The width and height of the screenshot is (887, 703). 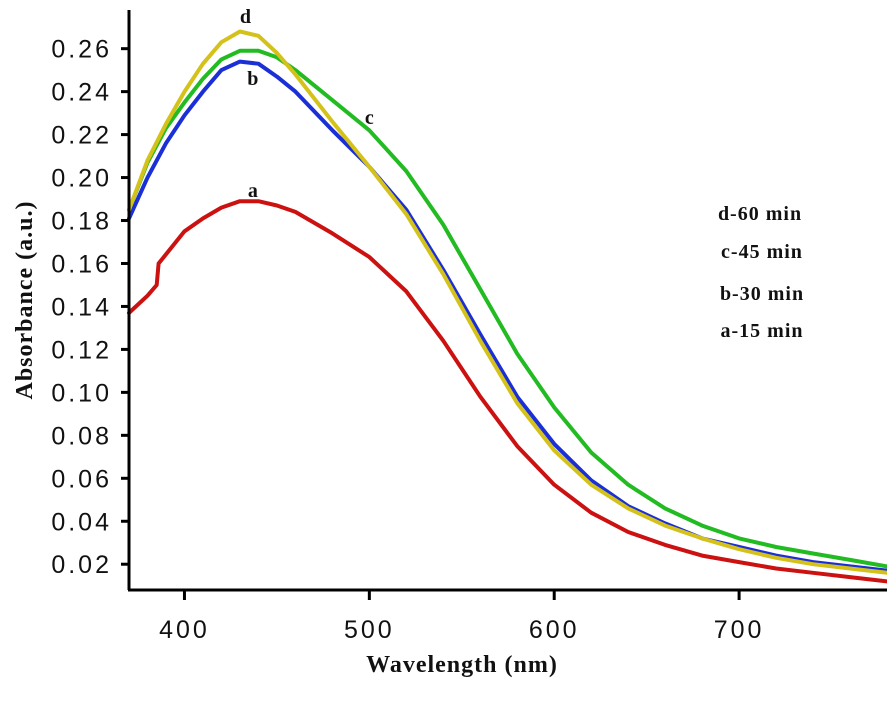 What do you see at coordinates (81, 350) in the screenshot?
I see `y-tick-label: 0.12` at bounding box center [81, 350].